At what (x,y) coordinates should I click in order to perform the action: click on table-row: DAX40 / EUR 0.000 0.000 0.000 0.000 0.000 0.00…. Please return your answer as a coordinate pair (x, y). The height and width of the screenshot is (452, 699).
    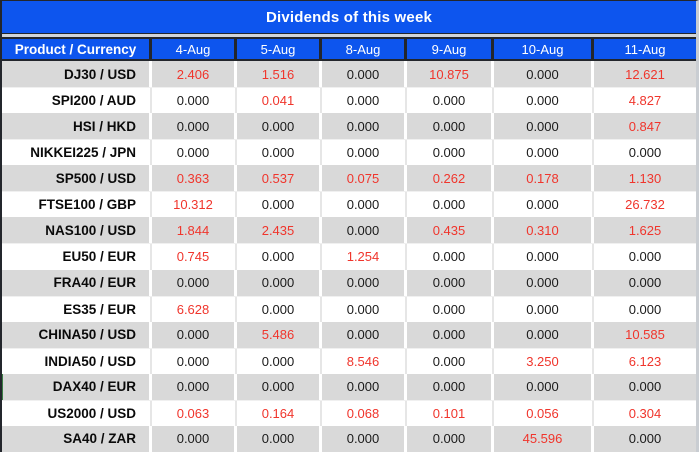
    Looking at the image, I should click on (349, 386).